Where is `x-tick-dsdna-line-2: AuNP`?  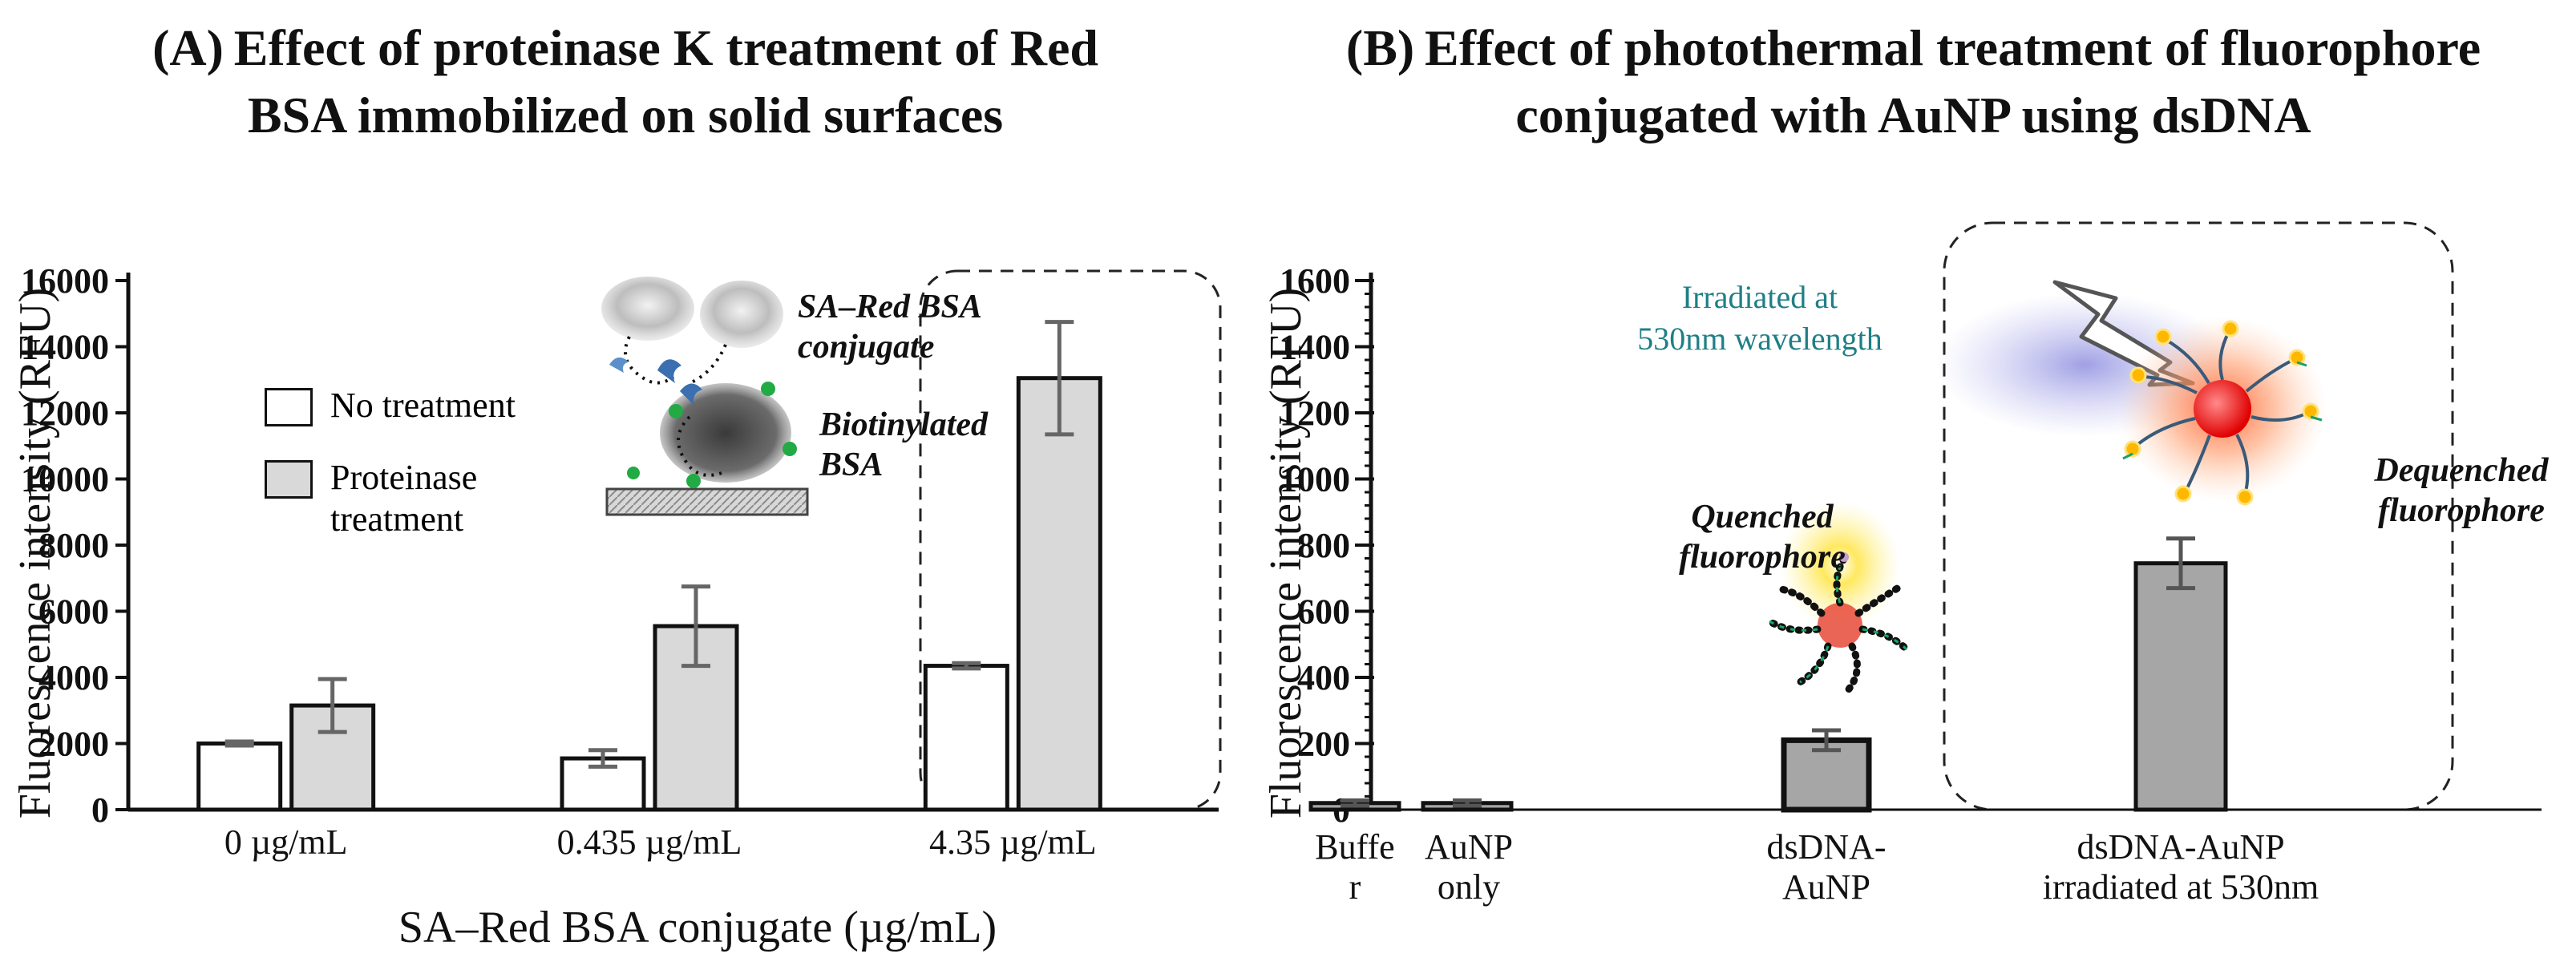 x-tick-dsdna-line-2: AuNP is located at coordinates (1826, 887).